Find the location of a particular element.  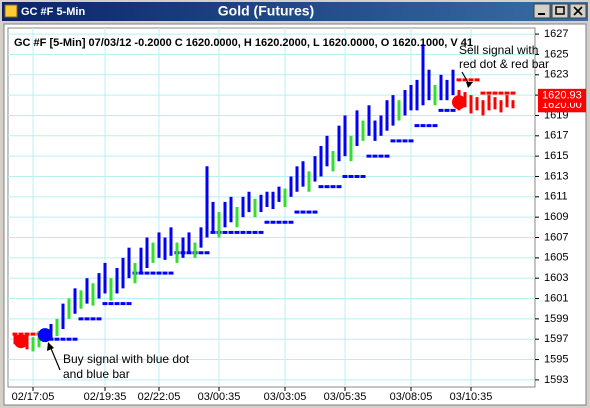

y-tick-label: 1611 is located at coordinates (556, 197).